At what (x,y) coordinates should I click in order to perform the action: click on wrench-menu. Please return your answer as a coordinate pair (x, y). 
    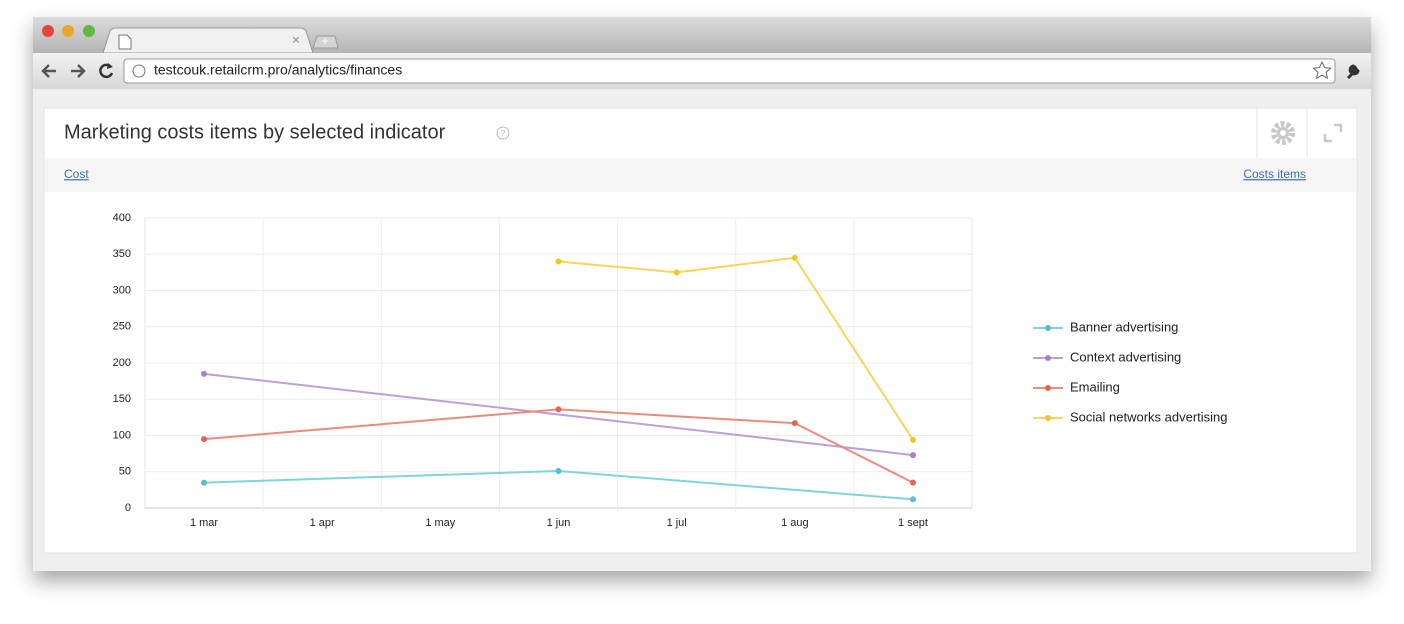
    Looking at the image, I should click on (1353, 72).